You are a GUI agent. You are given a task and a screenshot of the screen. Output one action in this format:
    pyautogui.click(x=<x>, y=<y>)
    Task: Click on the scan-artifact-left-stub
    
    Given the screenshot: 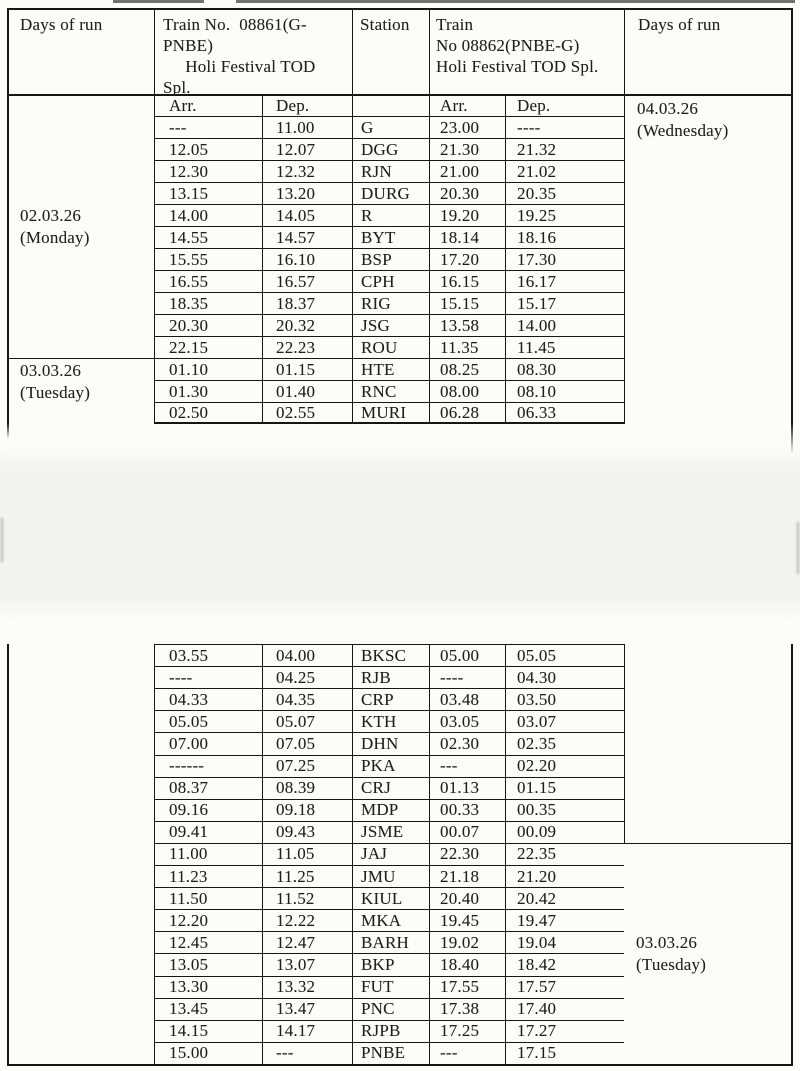 What is the action you would take?
    pyautogui.click(x=8, y=431)
    